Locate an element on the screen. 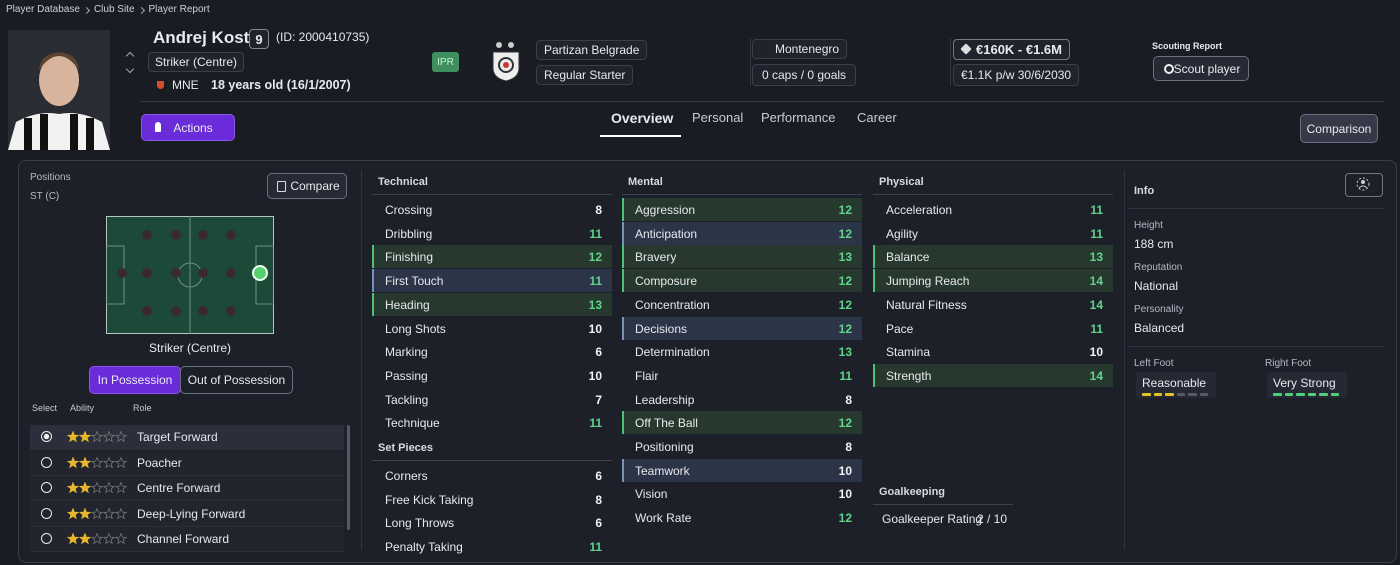  info-title: Info is located at coordinates (1144, 191).